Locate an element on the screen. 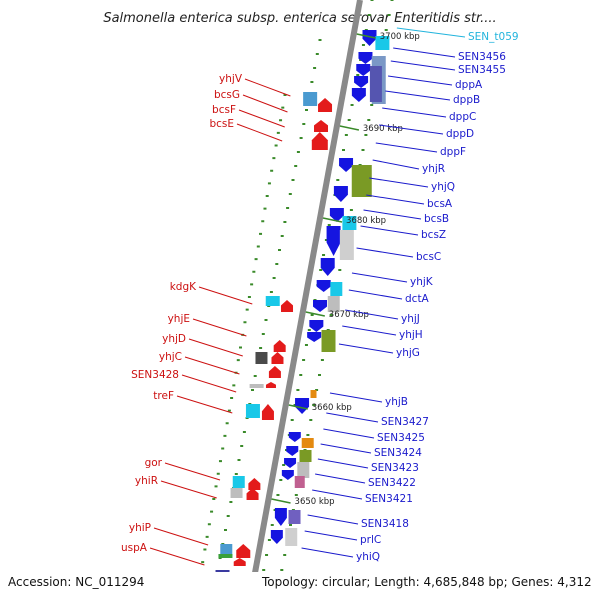 The width and height of the screenshot is (600, 600). tick-mark is located at coordinates (349, 128).